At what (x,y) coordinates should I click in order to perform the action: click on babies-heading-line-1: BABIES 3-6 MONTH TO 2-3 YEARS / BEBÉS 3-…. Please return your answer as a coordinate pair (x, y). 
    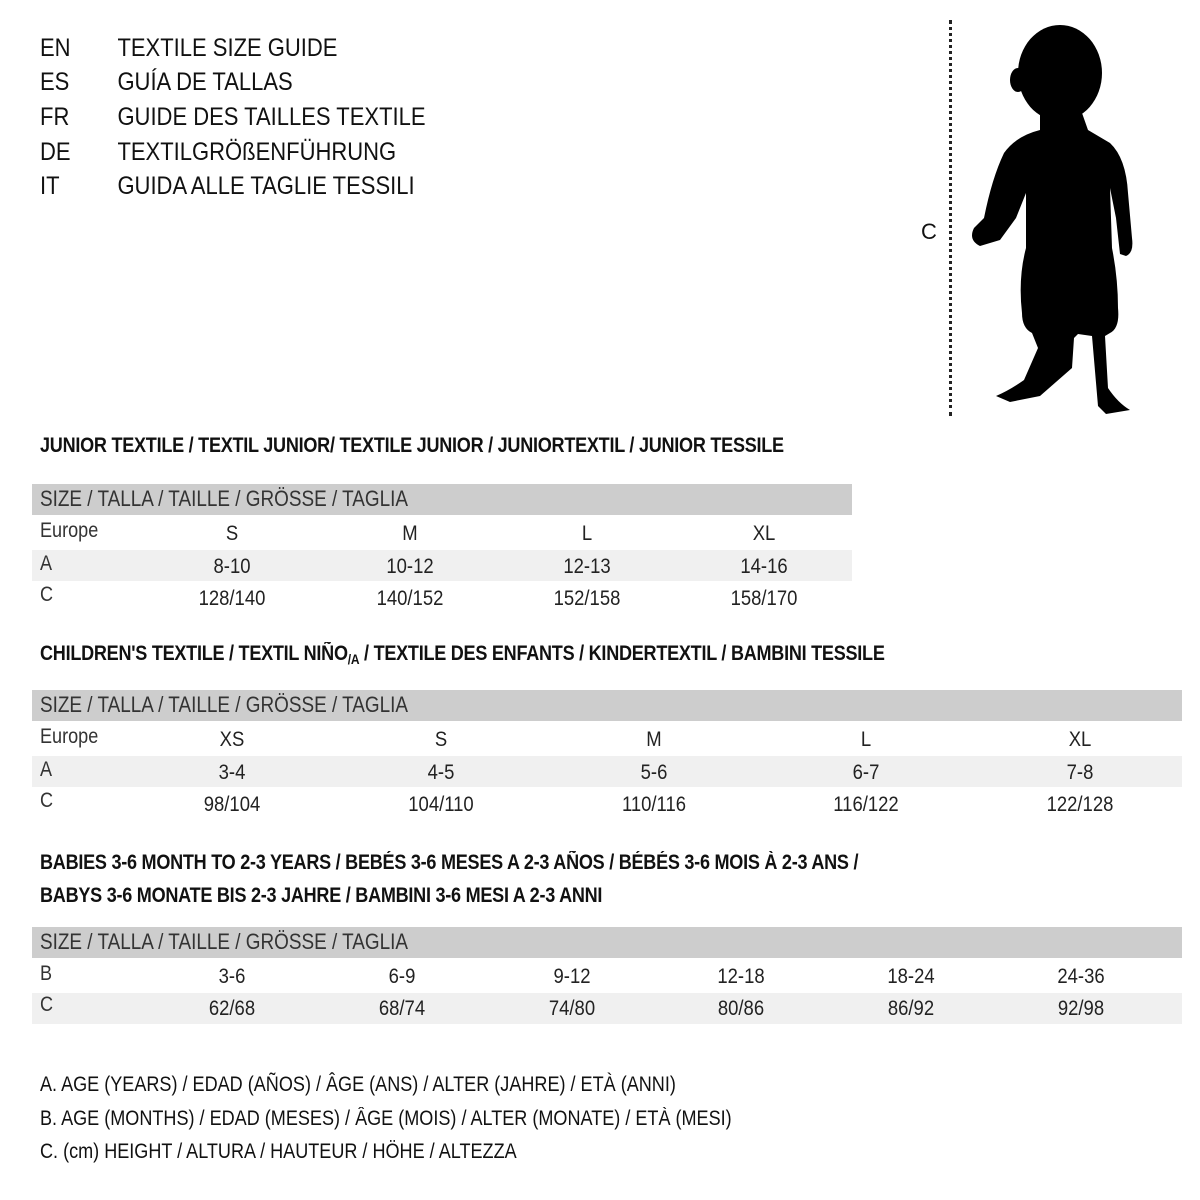
    Looking at the image, I should click on (449, 862).